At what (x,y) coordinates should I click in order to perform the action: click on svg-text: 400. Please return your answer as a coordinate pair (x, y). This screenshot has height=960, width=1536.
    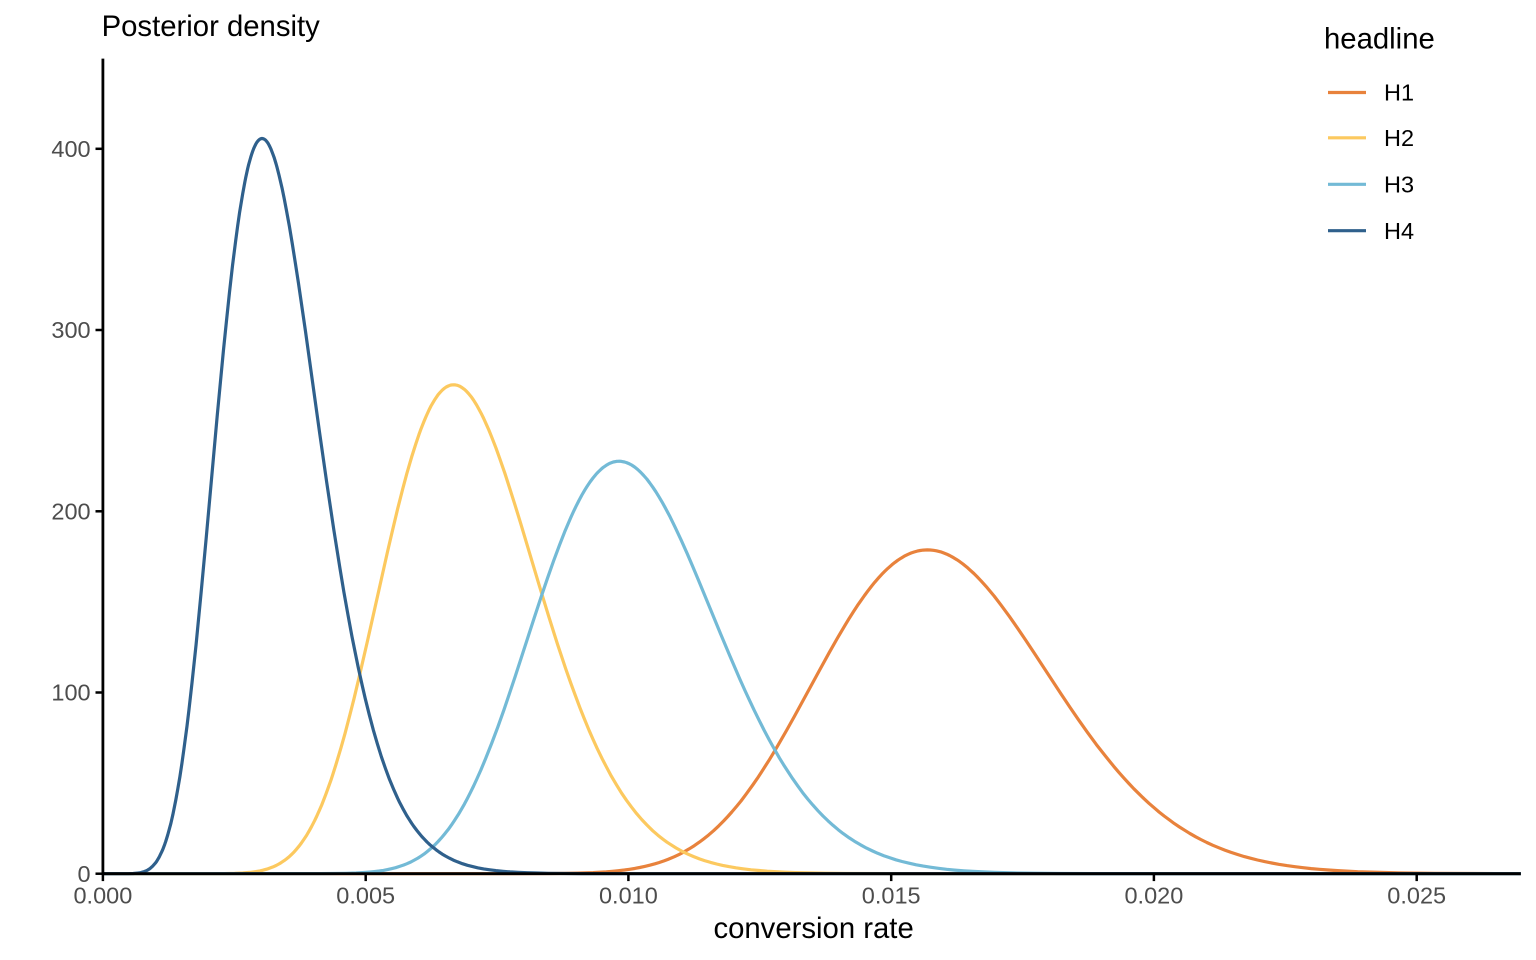
    Looking at the image, I should click on (70, 149).